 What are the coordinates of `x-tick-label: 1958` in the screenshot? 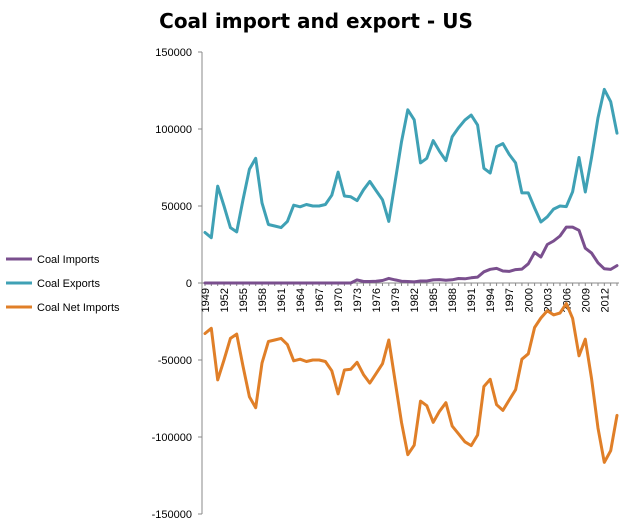 It's located at (263, 300).